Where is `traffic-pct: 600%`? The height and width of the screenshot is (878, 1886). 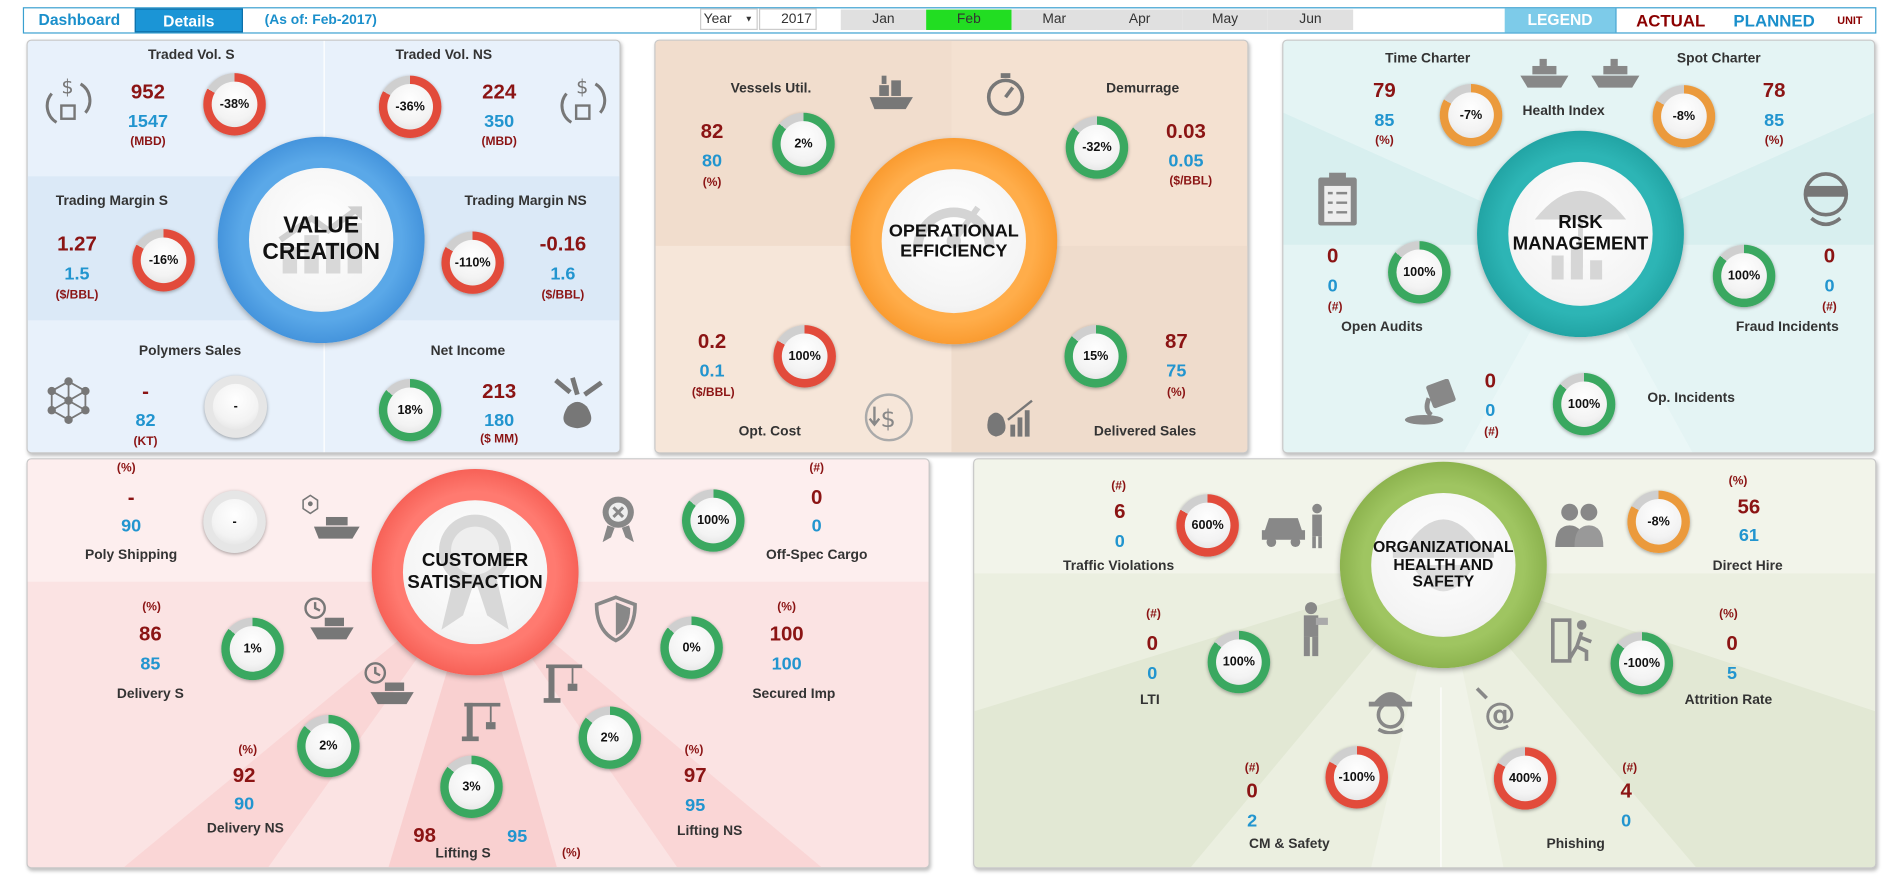
traffic-pct: 600% is located at coordinates (1207, 525).